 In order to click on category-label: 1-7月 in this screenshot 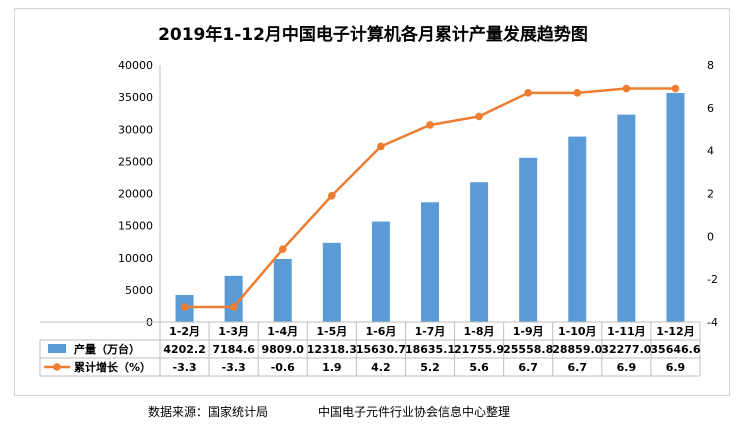, I will do `click(430, 331)`.